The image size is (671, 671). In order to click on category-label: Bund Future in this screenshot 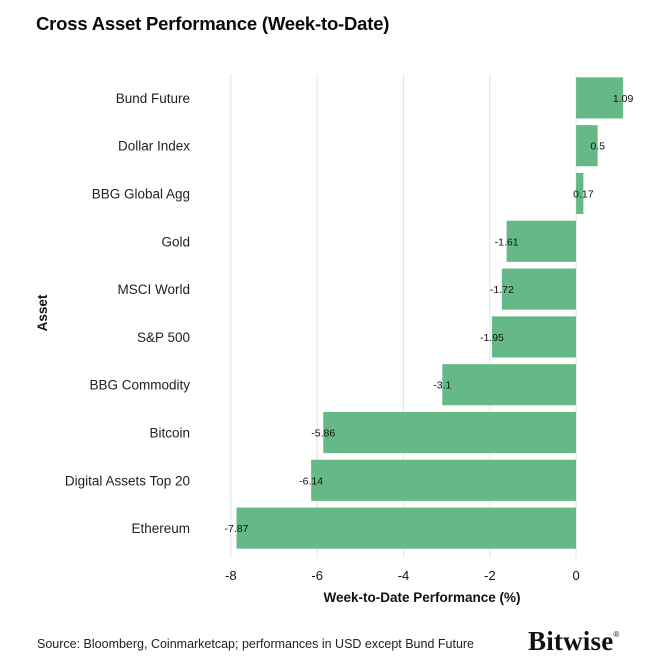, I will do `click(153, 98)`.